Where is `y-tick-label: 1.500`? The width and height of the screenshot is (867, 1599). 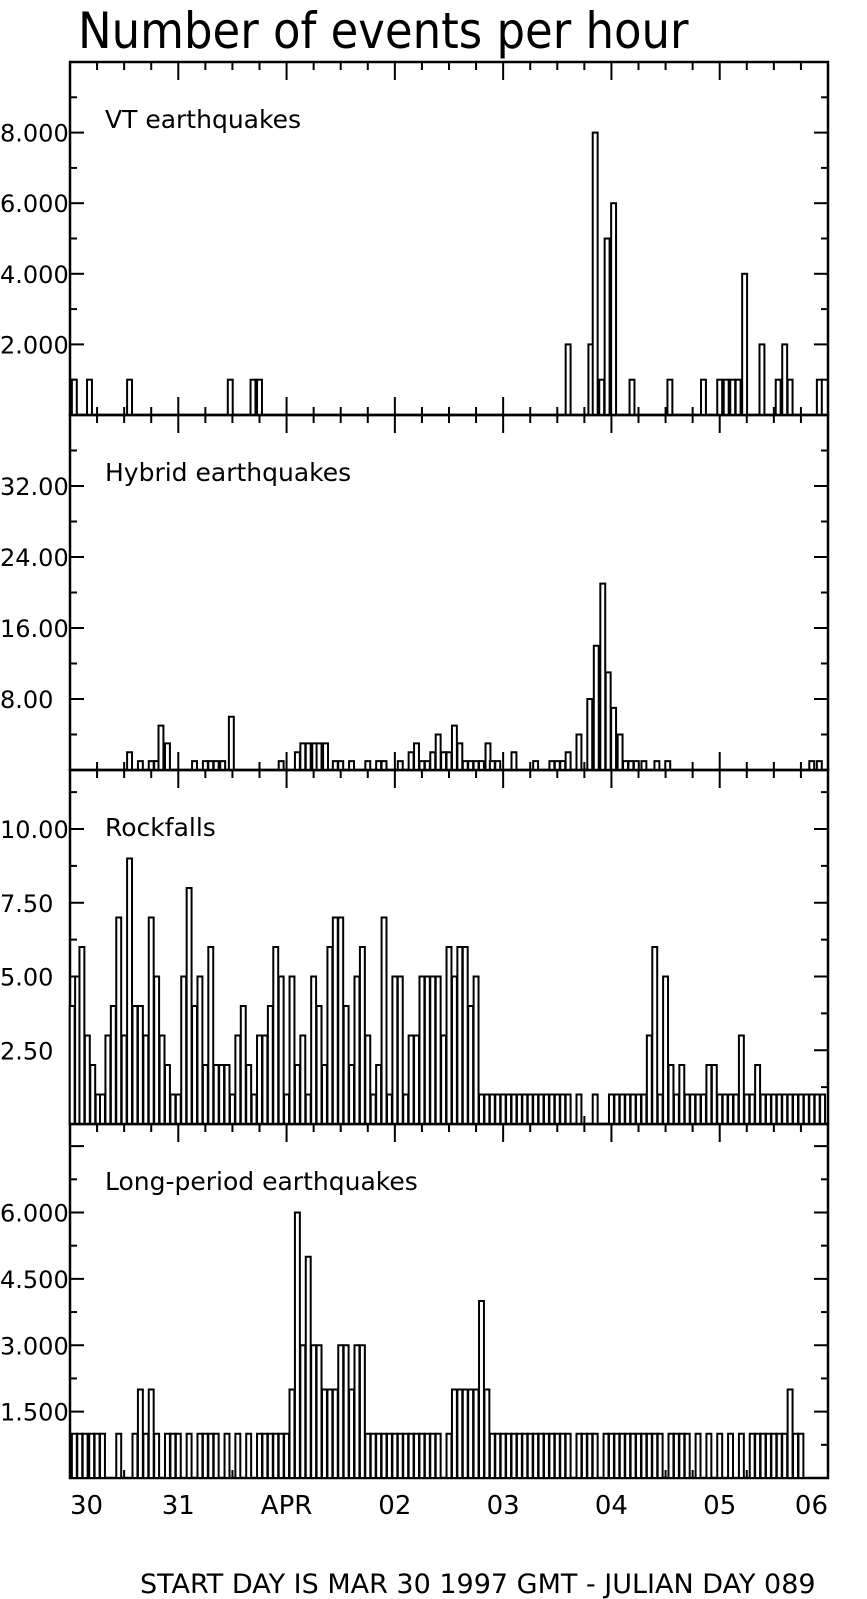
y-tick-label: 1.500 is located at coordinates (34, 1413).